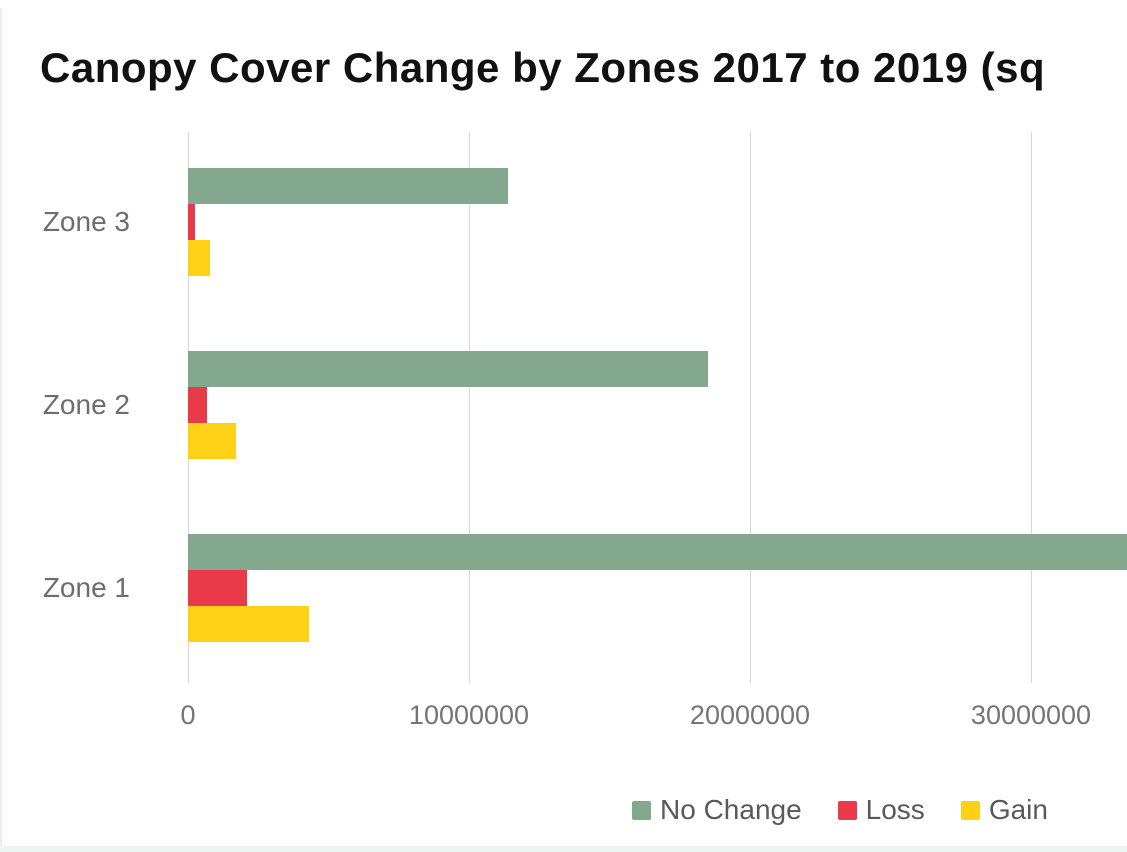  I want to click on legend-swatch-gain-icon, so click(970, 810).